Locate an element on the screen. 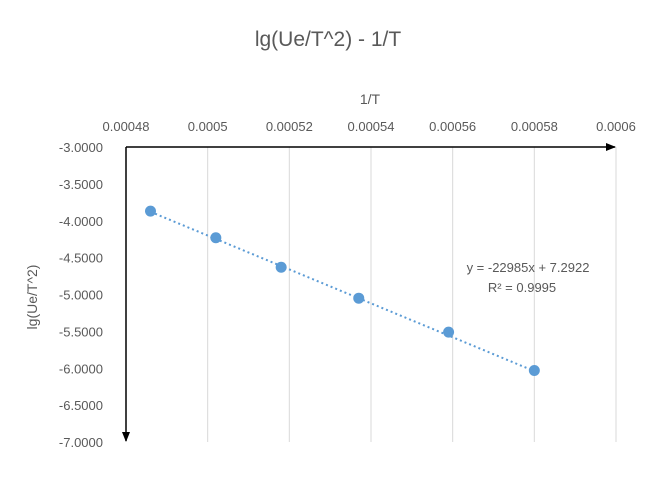 Image resolution: width=656 pixels, height=481 pixels. x-axis-title: 1/T is located at coordinates (370, 99).